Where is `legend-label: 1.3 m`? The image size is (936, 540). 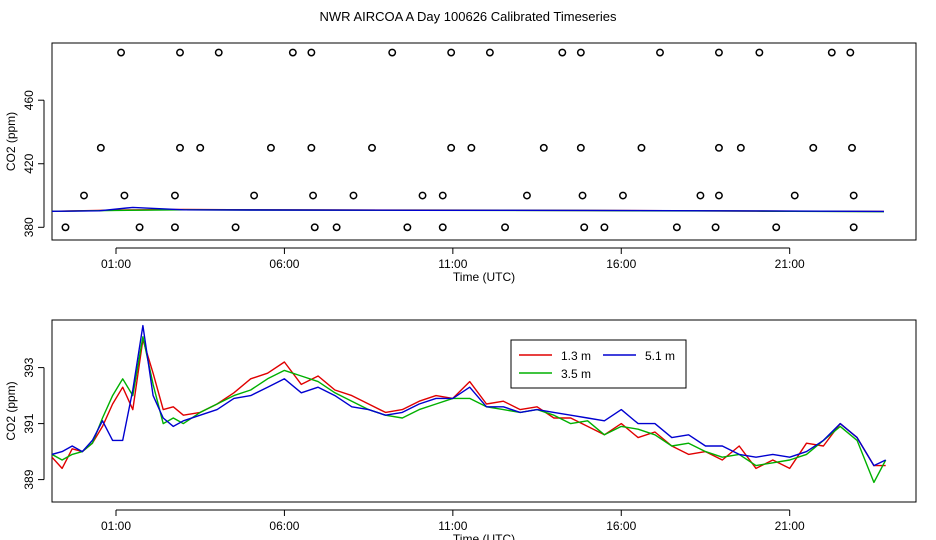
legend-label: 1.3 m is located at coordinates (576, 356).